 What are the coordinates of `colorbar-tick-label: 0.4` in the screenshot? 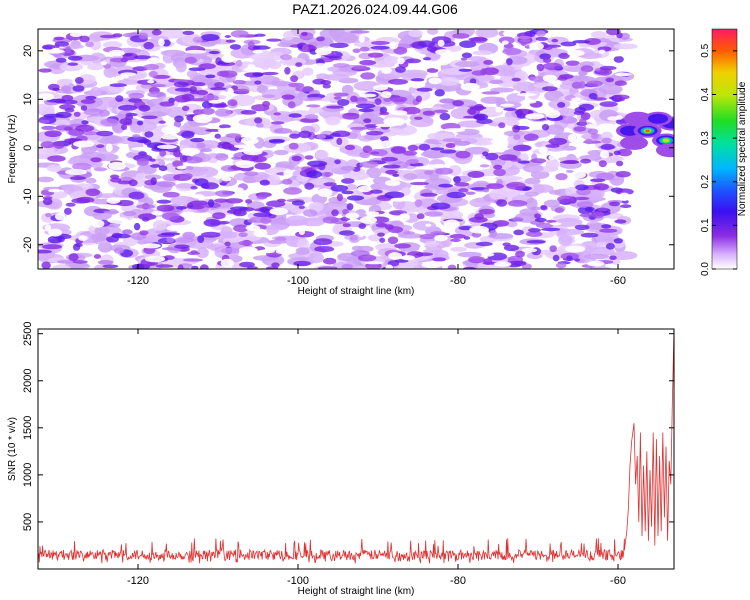 It's located at (705, 94).